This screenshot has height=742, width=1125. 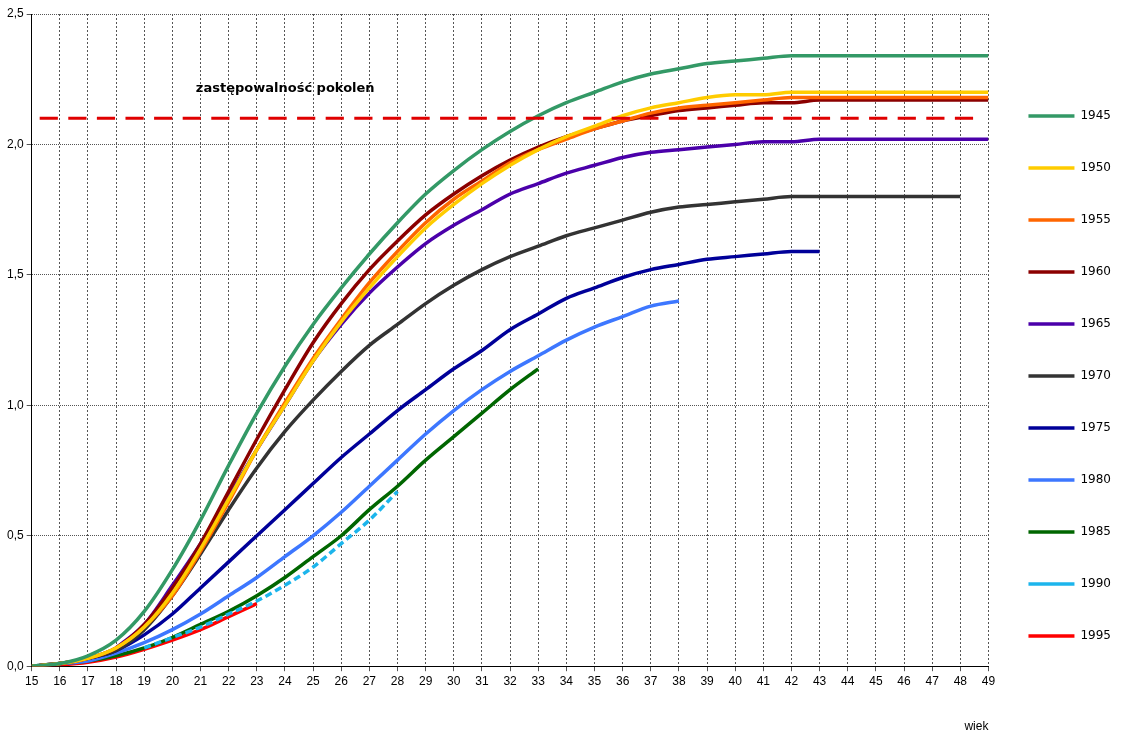 I want to click on x-tick-label: 25, so click(x=313, y=680).